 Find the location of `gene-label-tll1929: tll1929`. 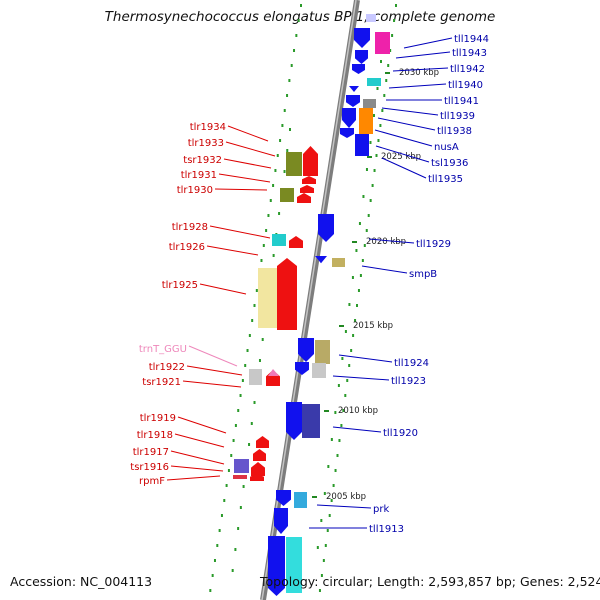

gene-label-tll1929: tll1929 is located at coordinates (433, 244).